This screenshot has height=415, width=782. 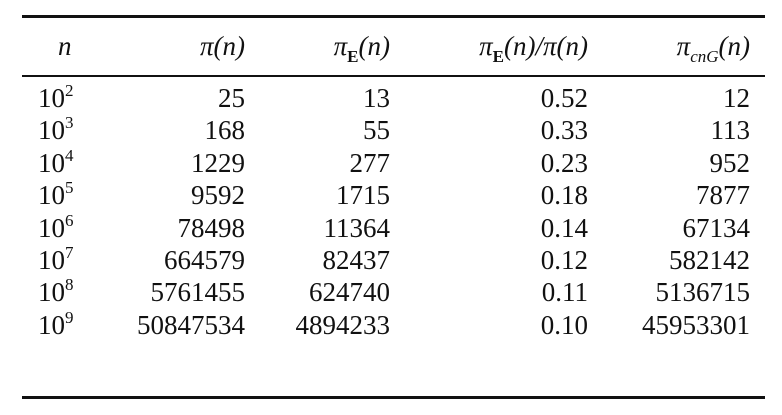 What do you see at coordinates (69, 220) in the screenshot?
I see `power-exponent: 6` at bounding box center [69, 220].